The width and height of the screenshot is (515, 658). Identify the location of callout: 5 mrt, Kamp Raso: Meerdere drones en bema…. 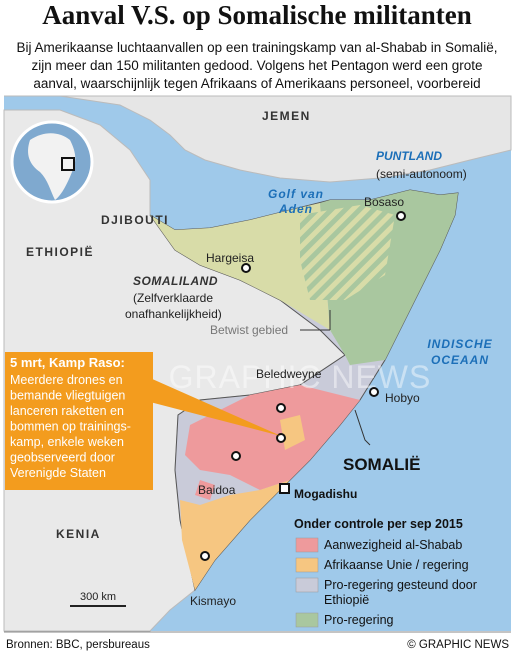
(143, 421).